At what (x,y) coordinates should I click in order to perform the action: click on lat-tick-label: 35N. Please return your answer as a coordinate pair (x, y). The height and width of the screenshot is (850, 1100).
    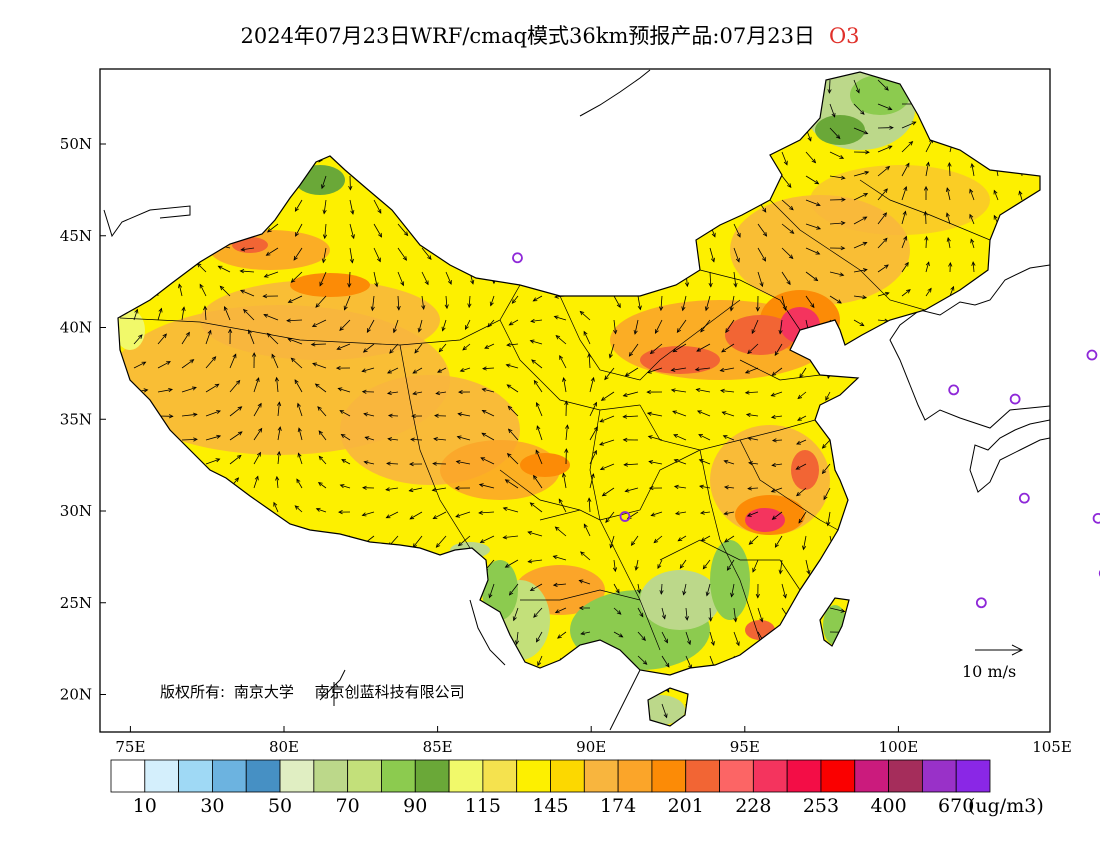
    Looking at the image, I should click on (76, 419).